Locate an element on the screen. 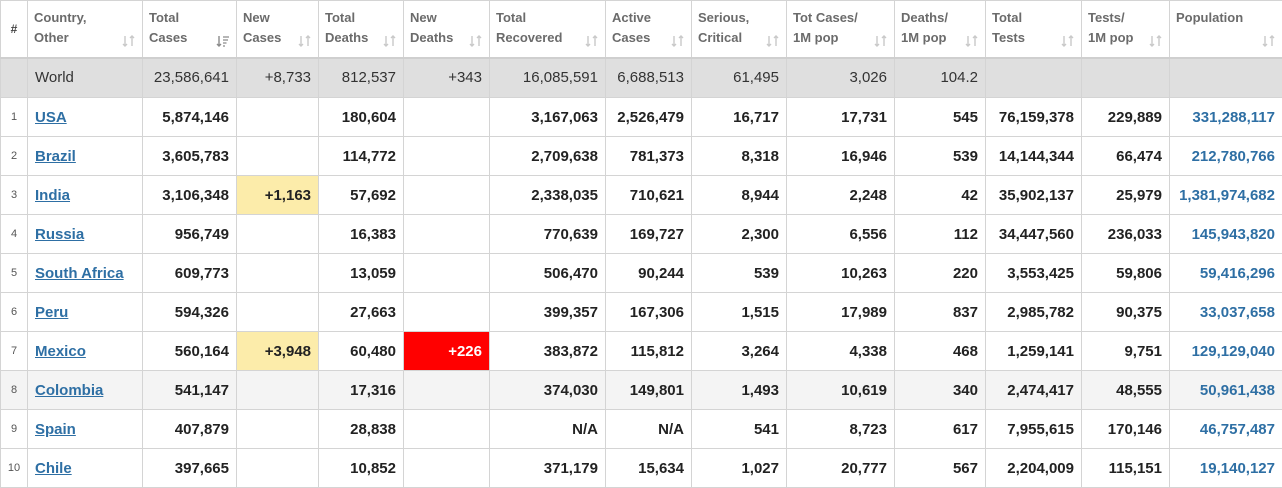 The width and height of the screenshot is (1282, 488). population-cell: 1,381,974,682 is located at coordinates (1226, 195).